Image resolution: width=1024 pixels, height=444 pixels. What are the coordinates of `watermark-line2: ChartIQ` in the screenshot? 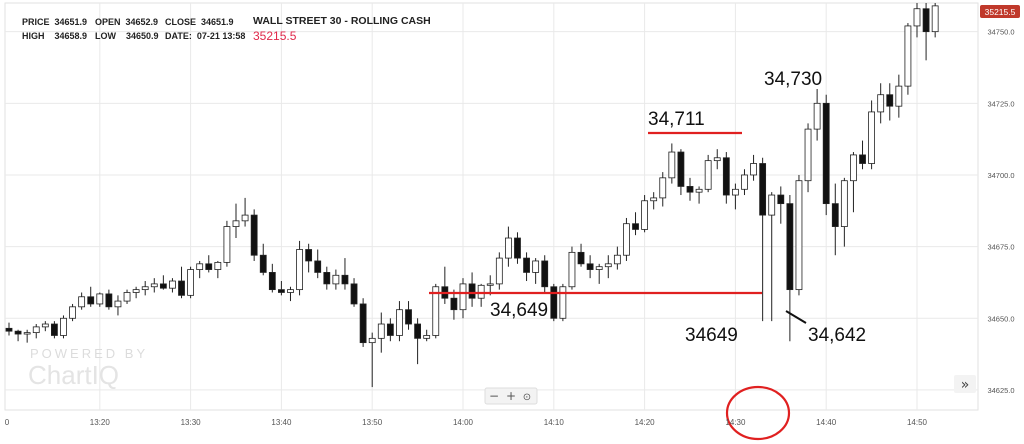 It's located at (73, 375).